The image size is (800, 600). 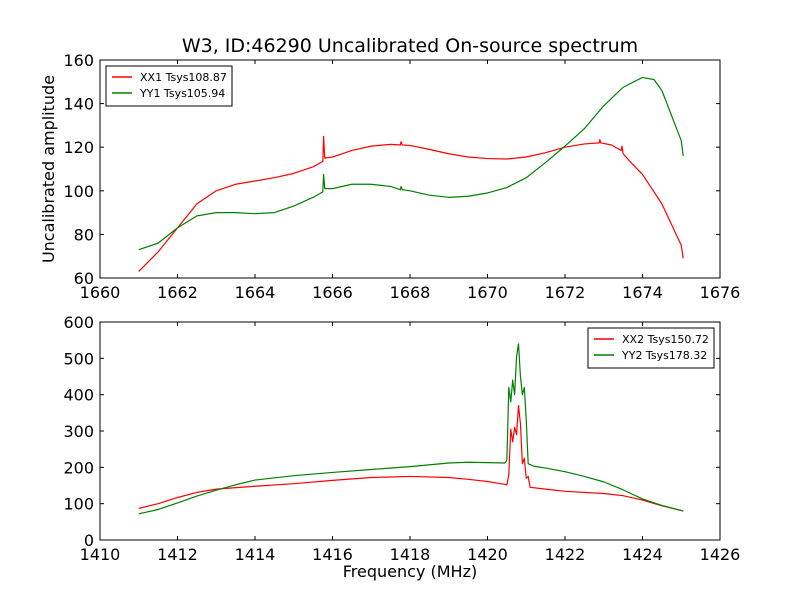 What do you see at coordinates (78, 395) in the screenshot?
I see `y-tick-label: 400` at bounding box center [78, 395].